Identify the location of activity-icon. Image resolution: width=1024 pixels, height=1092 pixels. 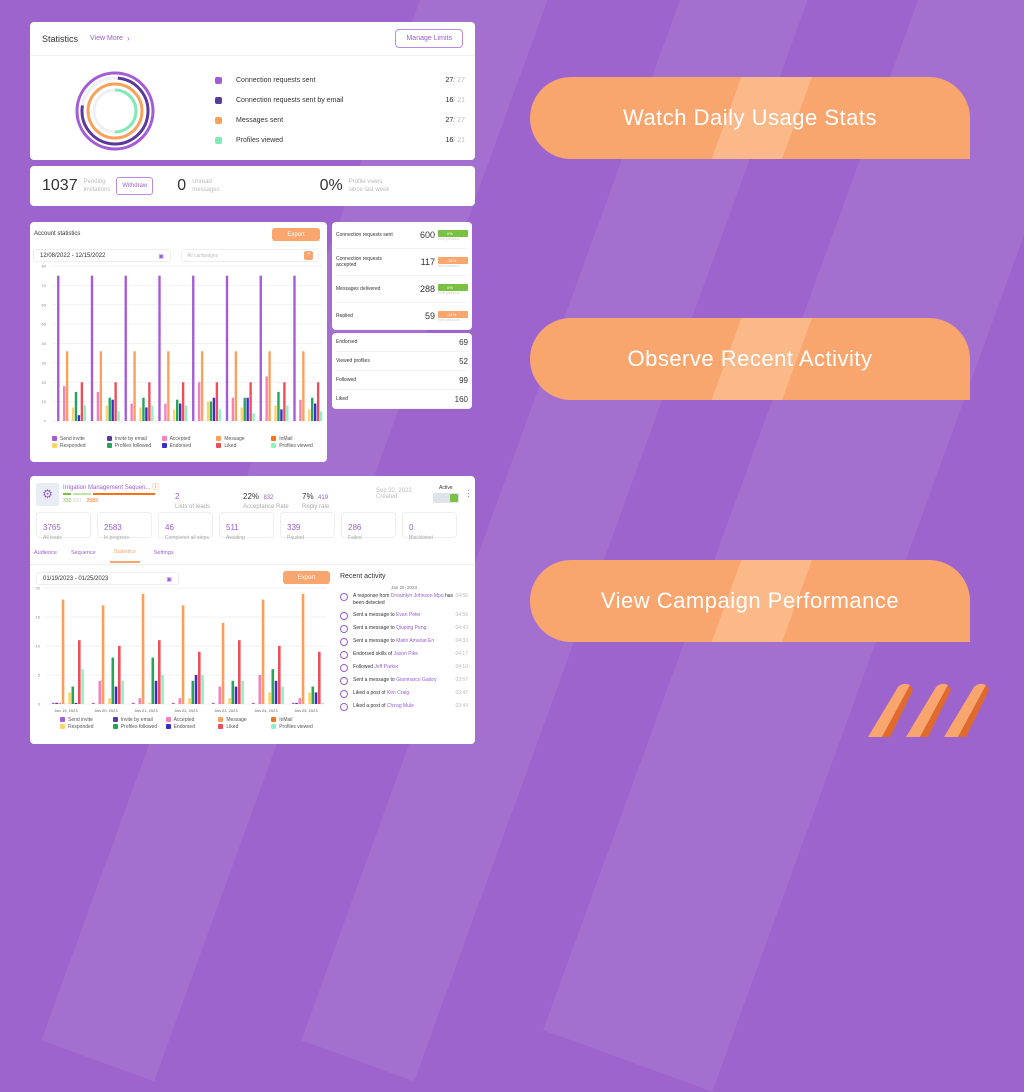
(344, 597).